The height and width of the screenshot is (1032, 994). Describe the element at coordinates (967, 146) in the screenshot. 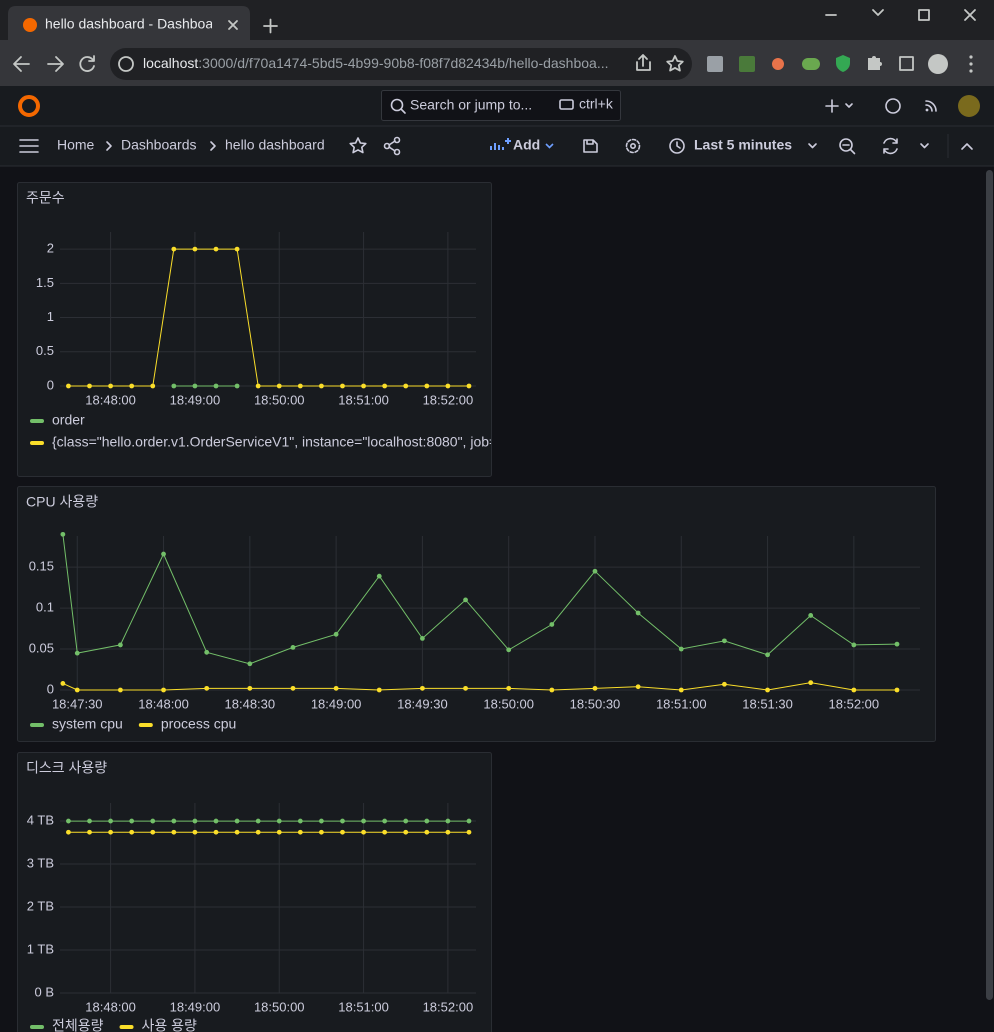

I see `collapse` at that location.